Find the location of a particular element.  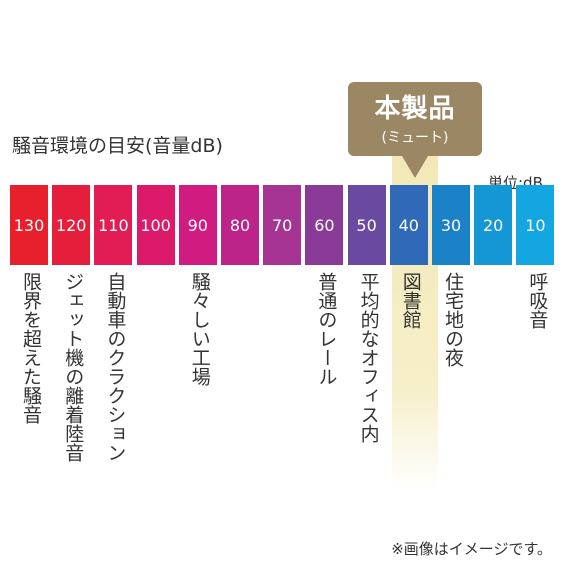

scale-label-60: 普通のレール is located at coordinates (326, 329).